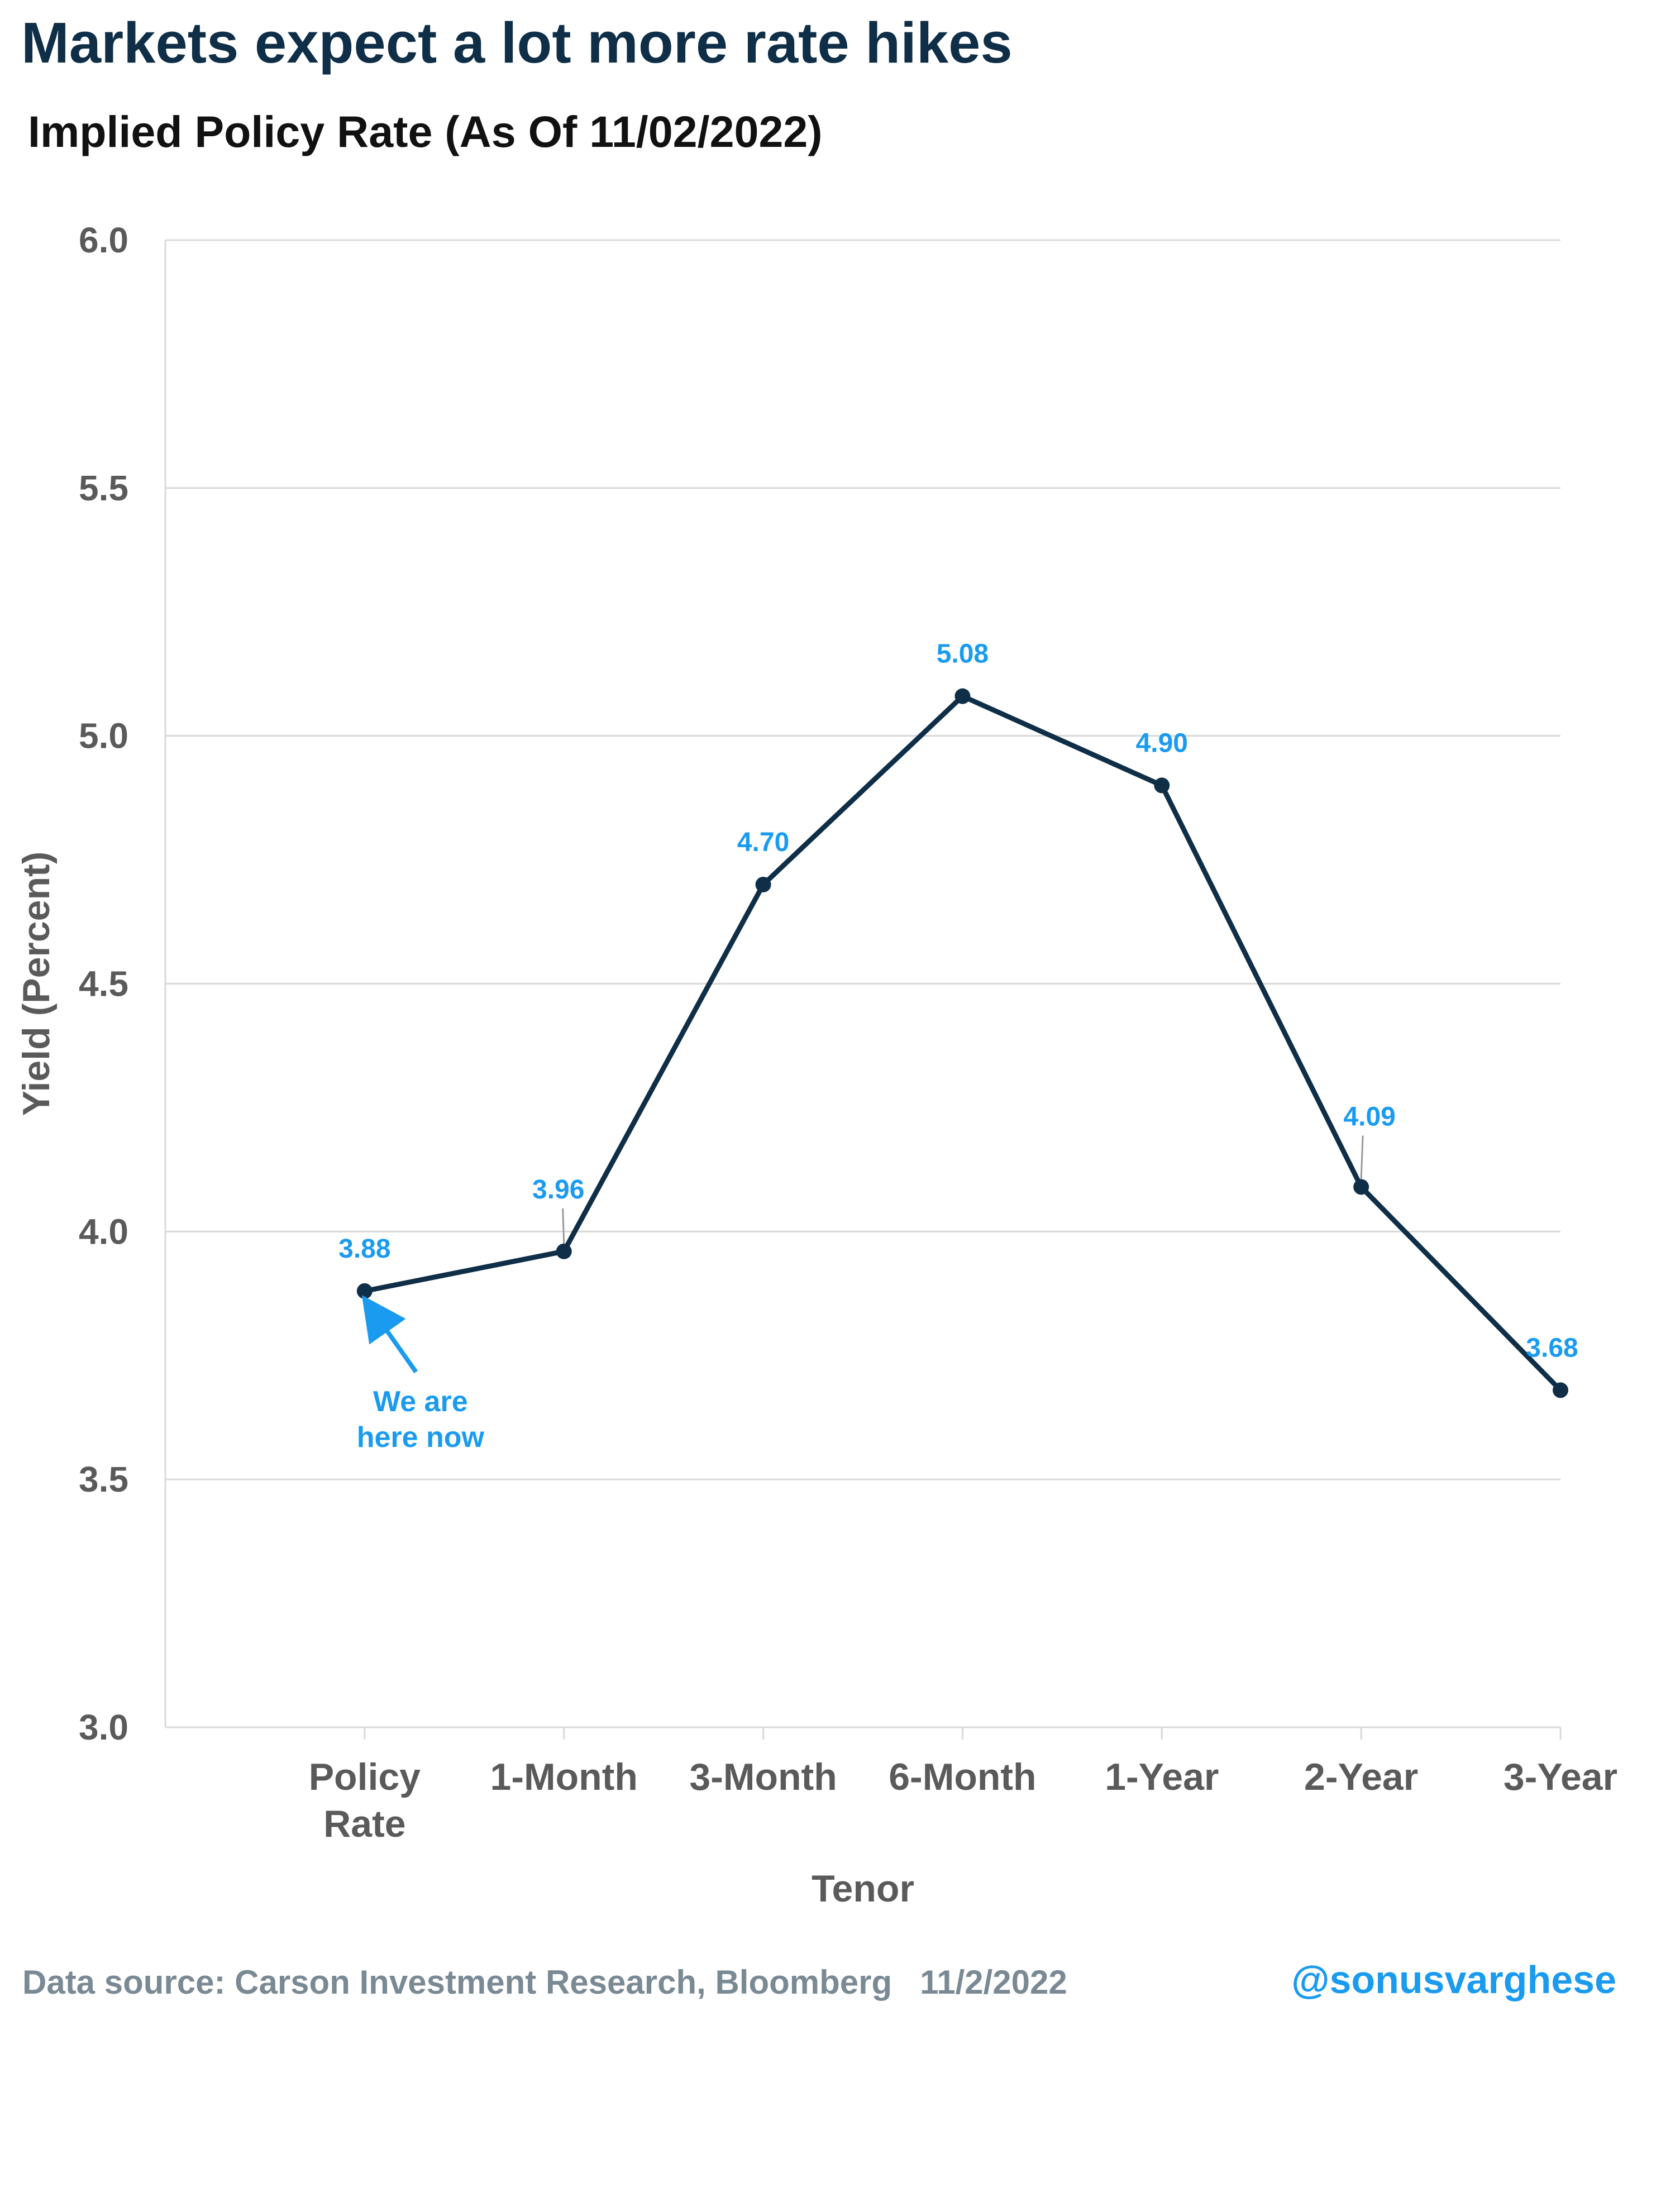 This screenshot has width=1661, height=2212. What do you see at coordinates (390, 1334) in the screenshot?
I see `annotation-arrow` at bounding box center [390, 1334].